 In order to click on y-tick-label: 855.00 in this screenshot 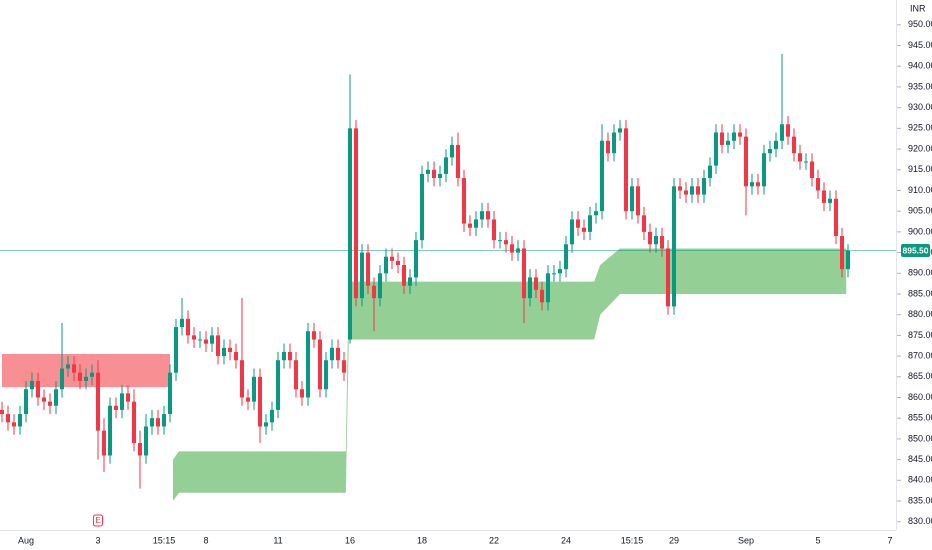, I will do `click(920, 418)`.